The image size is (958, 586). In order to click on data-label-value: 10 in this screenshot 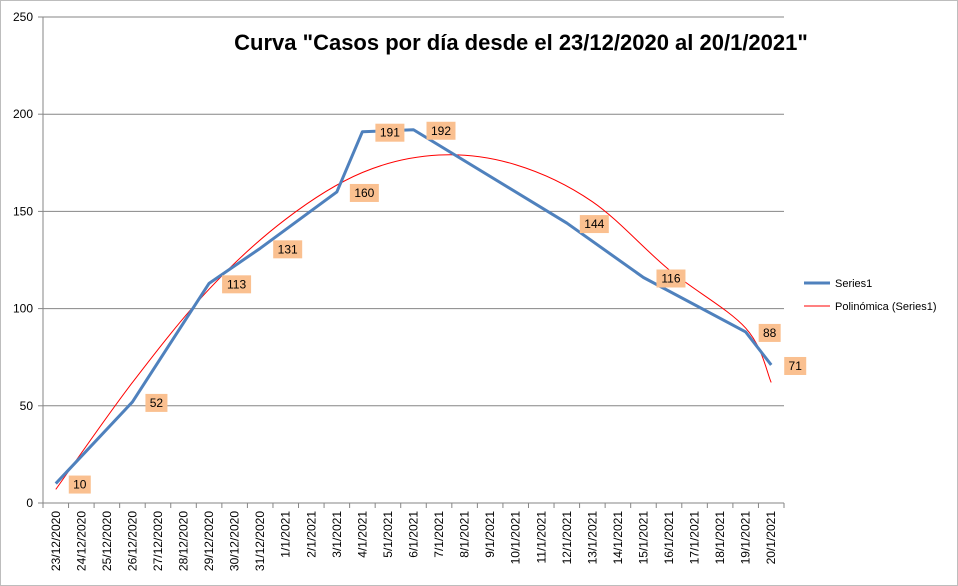, I will do `click(80, 485)`.